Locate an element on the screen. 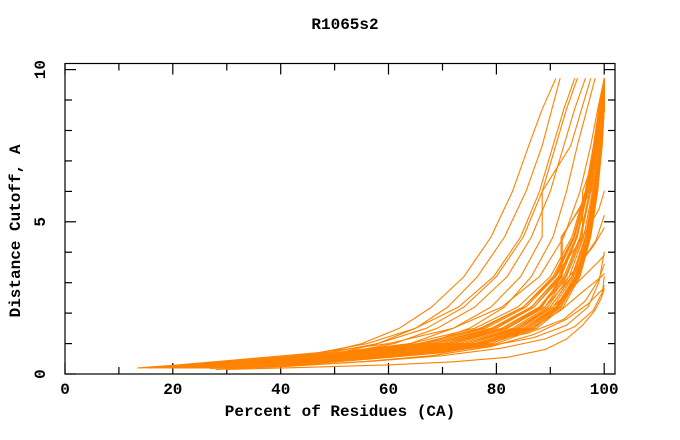 The width and height of the screenshot is (680, 440). y-axis-label: Distance Cutoff, A is located at coordinates (16, 230).